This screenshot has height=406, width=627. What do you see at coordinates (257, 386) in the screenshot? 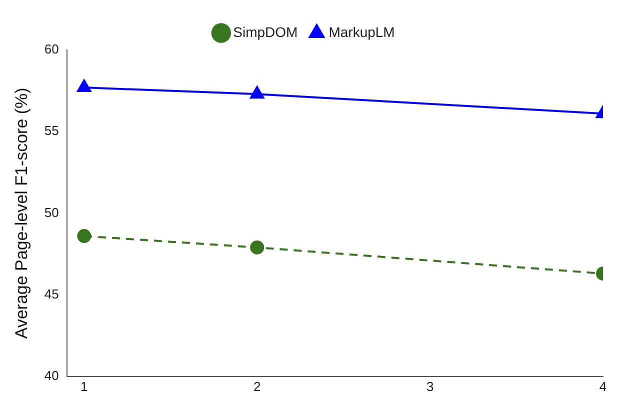
I see `x-tick-label: 2` at bounding box center [257, 386].